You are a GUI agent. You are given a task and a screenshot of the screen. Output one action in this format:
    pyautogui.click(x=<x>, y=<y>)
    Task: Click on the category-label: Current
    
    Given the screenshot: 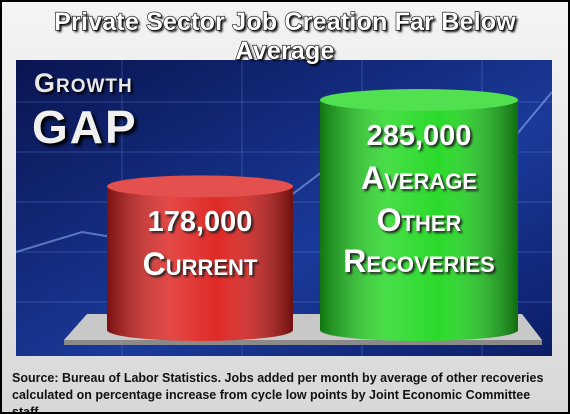 What is the action you would take?
    pyautogui.click(x=200, y=264)
    